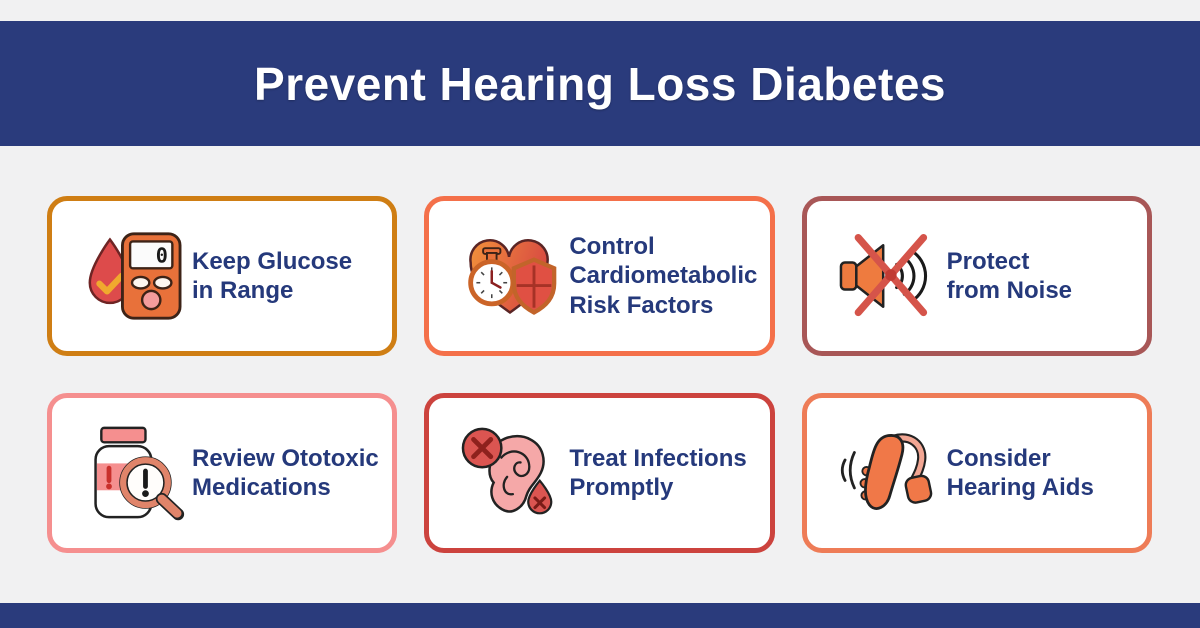 The width and height of the screenshot is (1200, 628). Describe the element at coordinates (1020, 472) in the screenshot. I see `card-label: Consider Hearing Aids` at that location.